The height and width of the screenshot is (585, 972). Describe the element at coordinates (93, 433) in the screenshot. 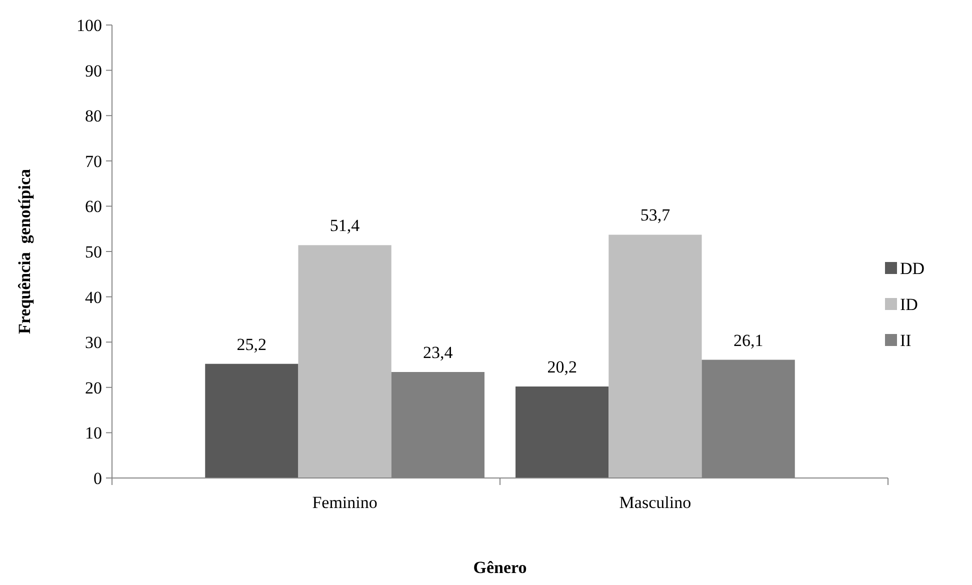

I see `y-tick-label: 10` at that location.